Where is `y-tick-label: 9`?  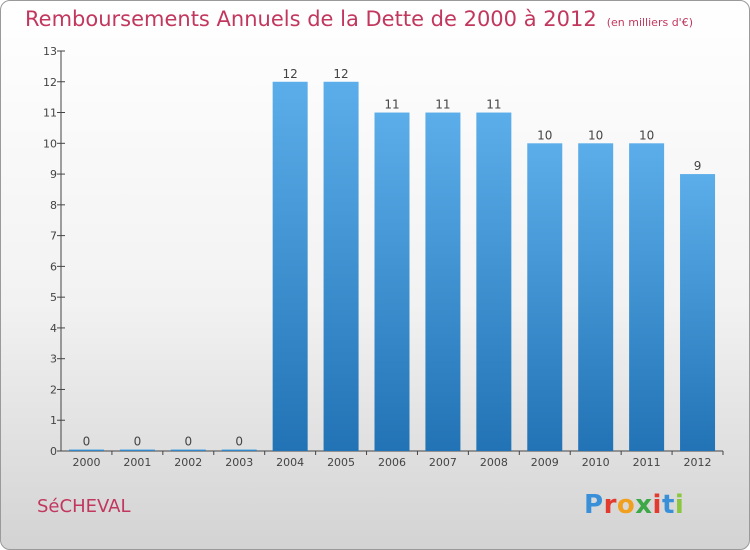 y-tick-label: 9 is located at coordinates (53, 174).